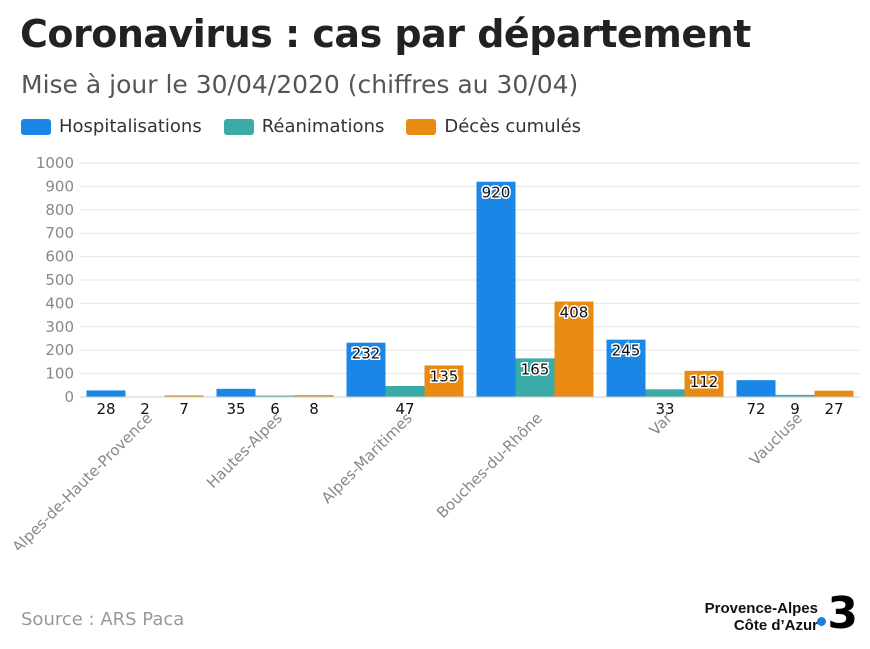 The height and width of the screenshot is (649, 870). What do you see at coordinates (82, 479) in the screenshot?
I see `x-tick-label: Alpes-de-Haute-Provence` at bounding box center [82, 479].